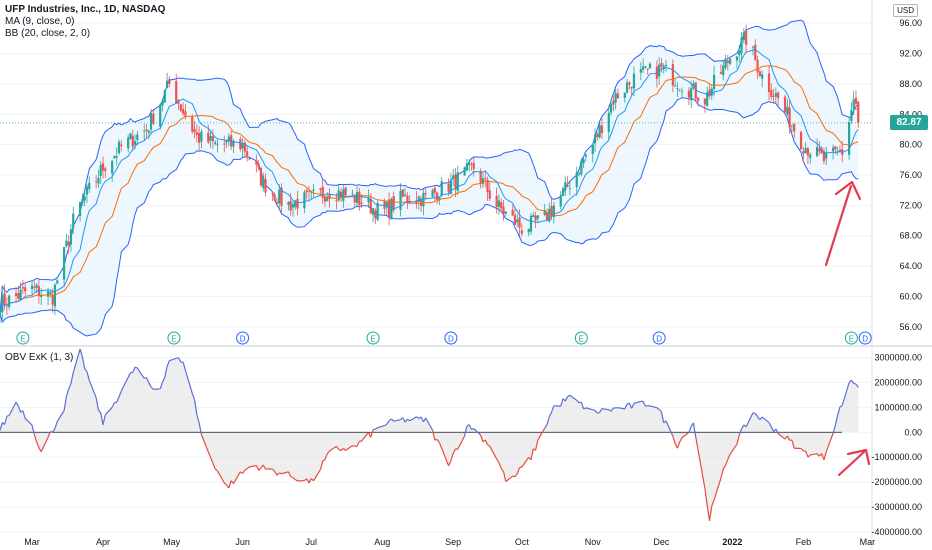 The width and height of the screenshot is (932, 550). What do you see at coordinates (732, 542) in the screenshot?
I see `time-tick-label: 2022` at bounding box center [732, 542].